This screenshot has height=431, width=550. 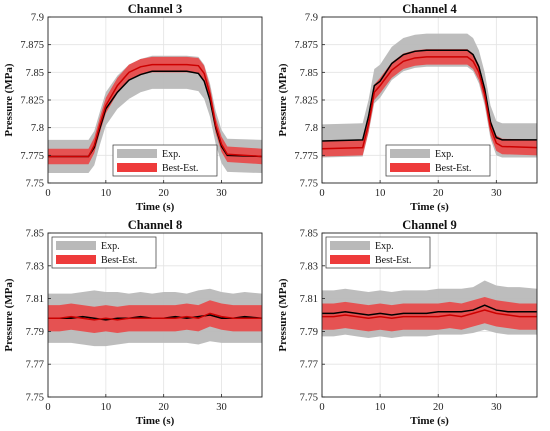 I want to click on chart-title: Channel 3, so click(x=155, y=9).